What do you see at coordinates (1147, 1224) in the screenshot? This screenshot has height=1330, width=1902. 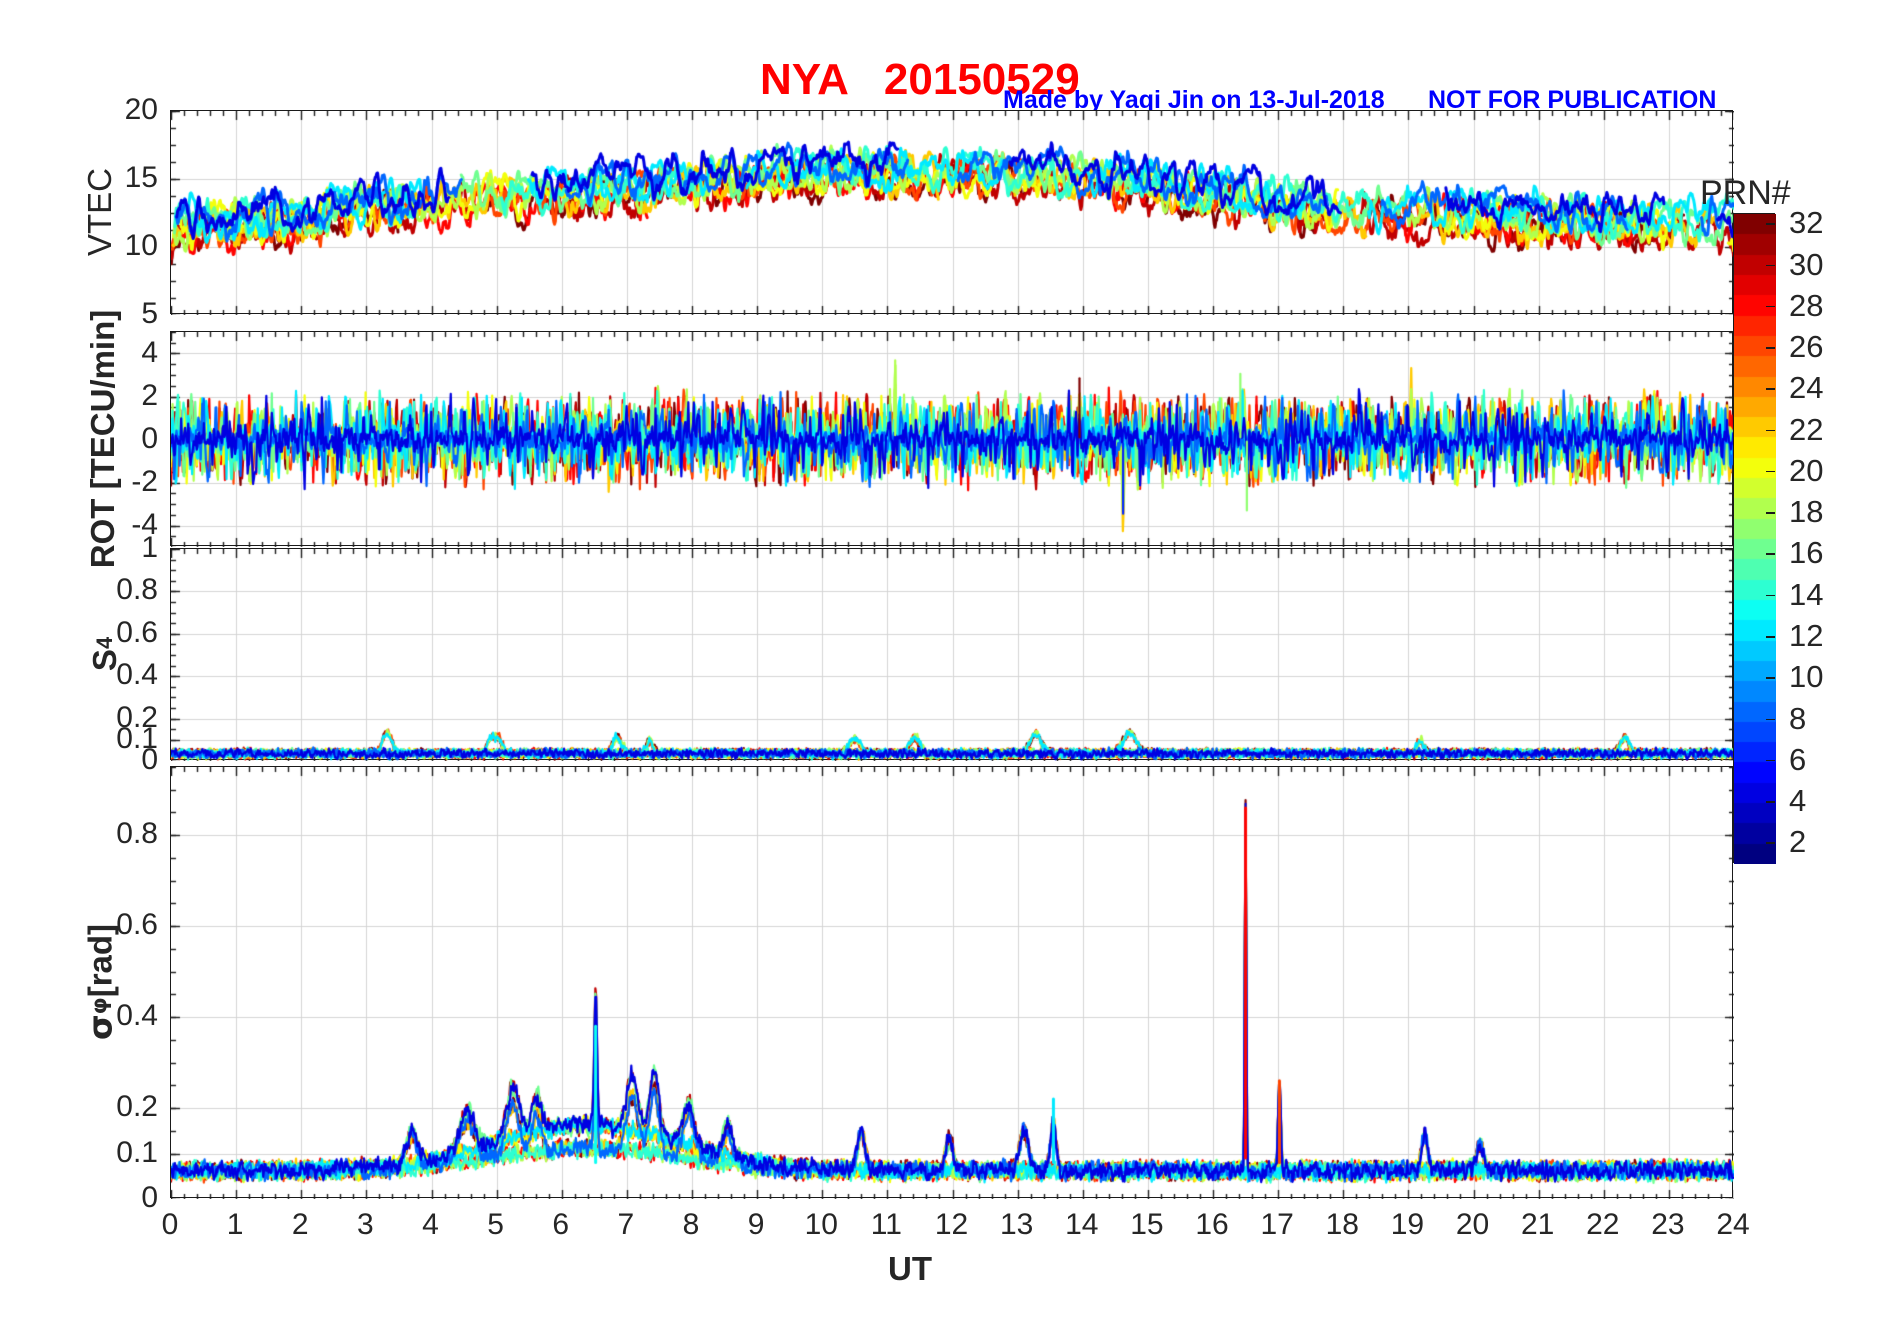 I see `x-tick-15: 15` at bounding box center [1147, 1224].